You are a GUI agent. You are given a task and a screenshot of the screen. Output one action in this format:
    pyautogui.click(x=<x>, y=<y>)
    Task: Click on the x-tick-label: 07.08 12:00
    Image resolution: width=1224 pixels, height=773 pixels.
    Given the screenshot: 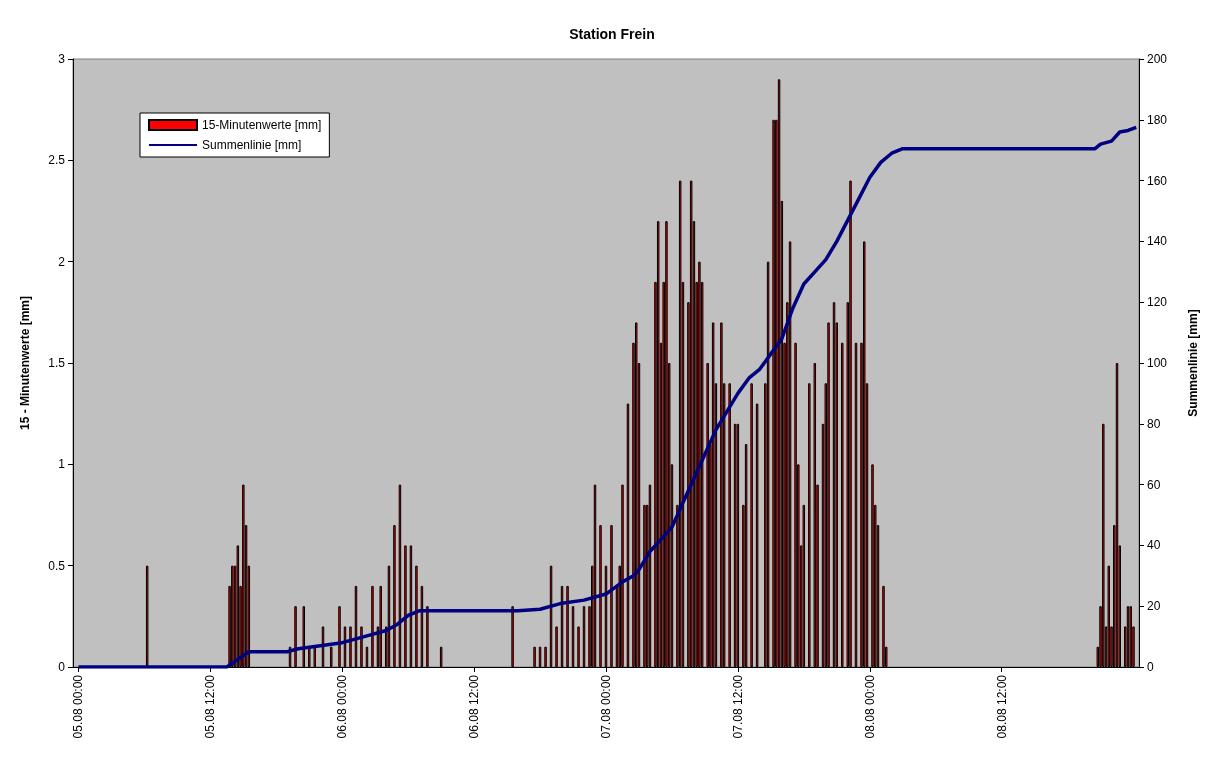 What is the action you would take?
    pyautogui.click(x=737, y=706)
    